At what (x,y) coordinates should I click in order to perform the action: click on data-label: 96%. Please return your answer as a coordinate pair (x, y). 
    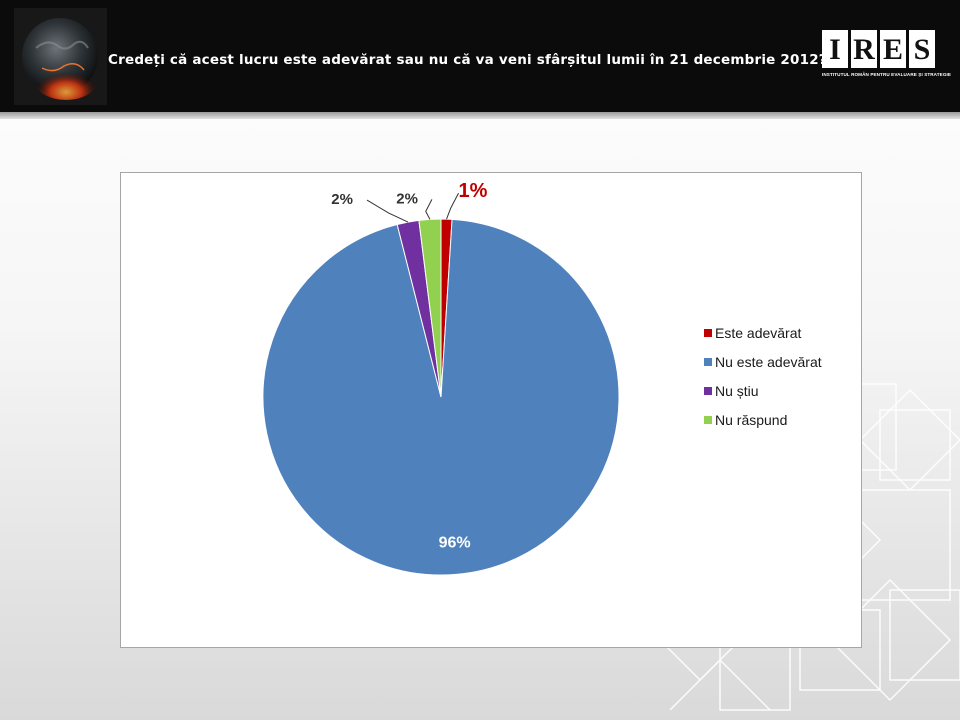
    Looking at the image, I should click on (455, 542).